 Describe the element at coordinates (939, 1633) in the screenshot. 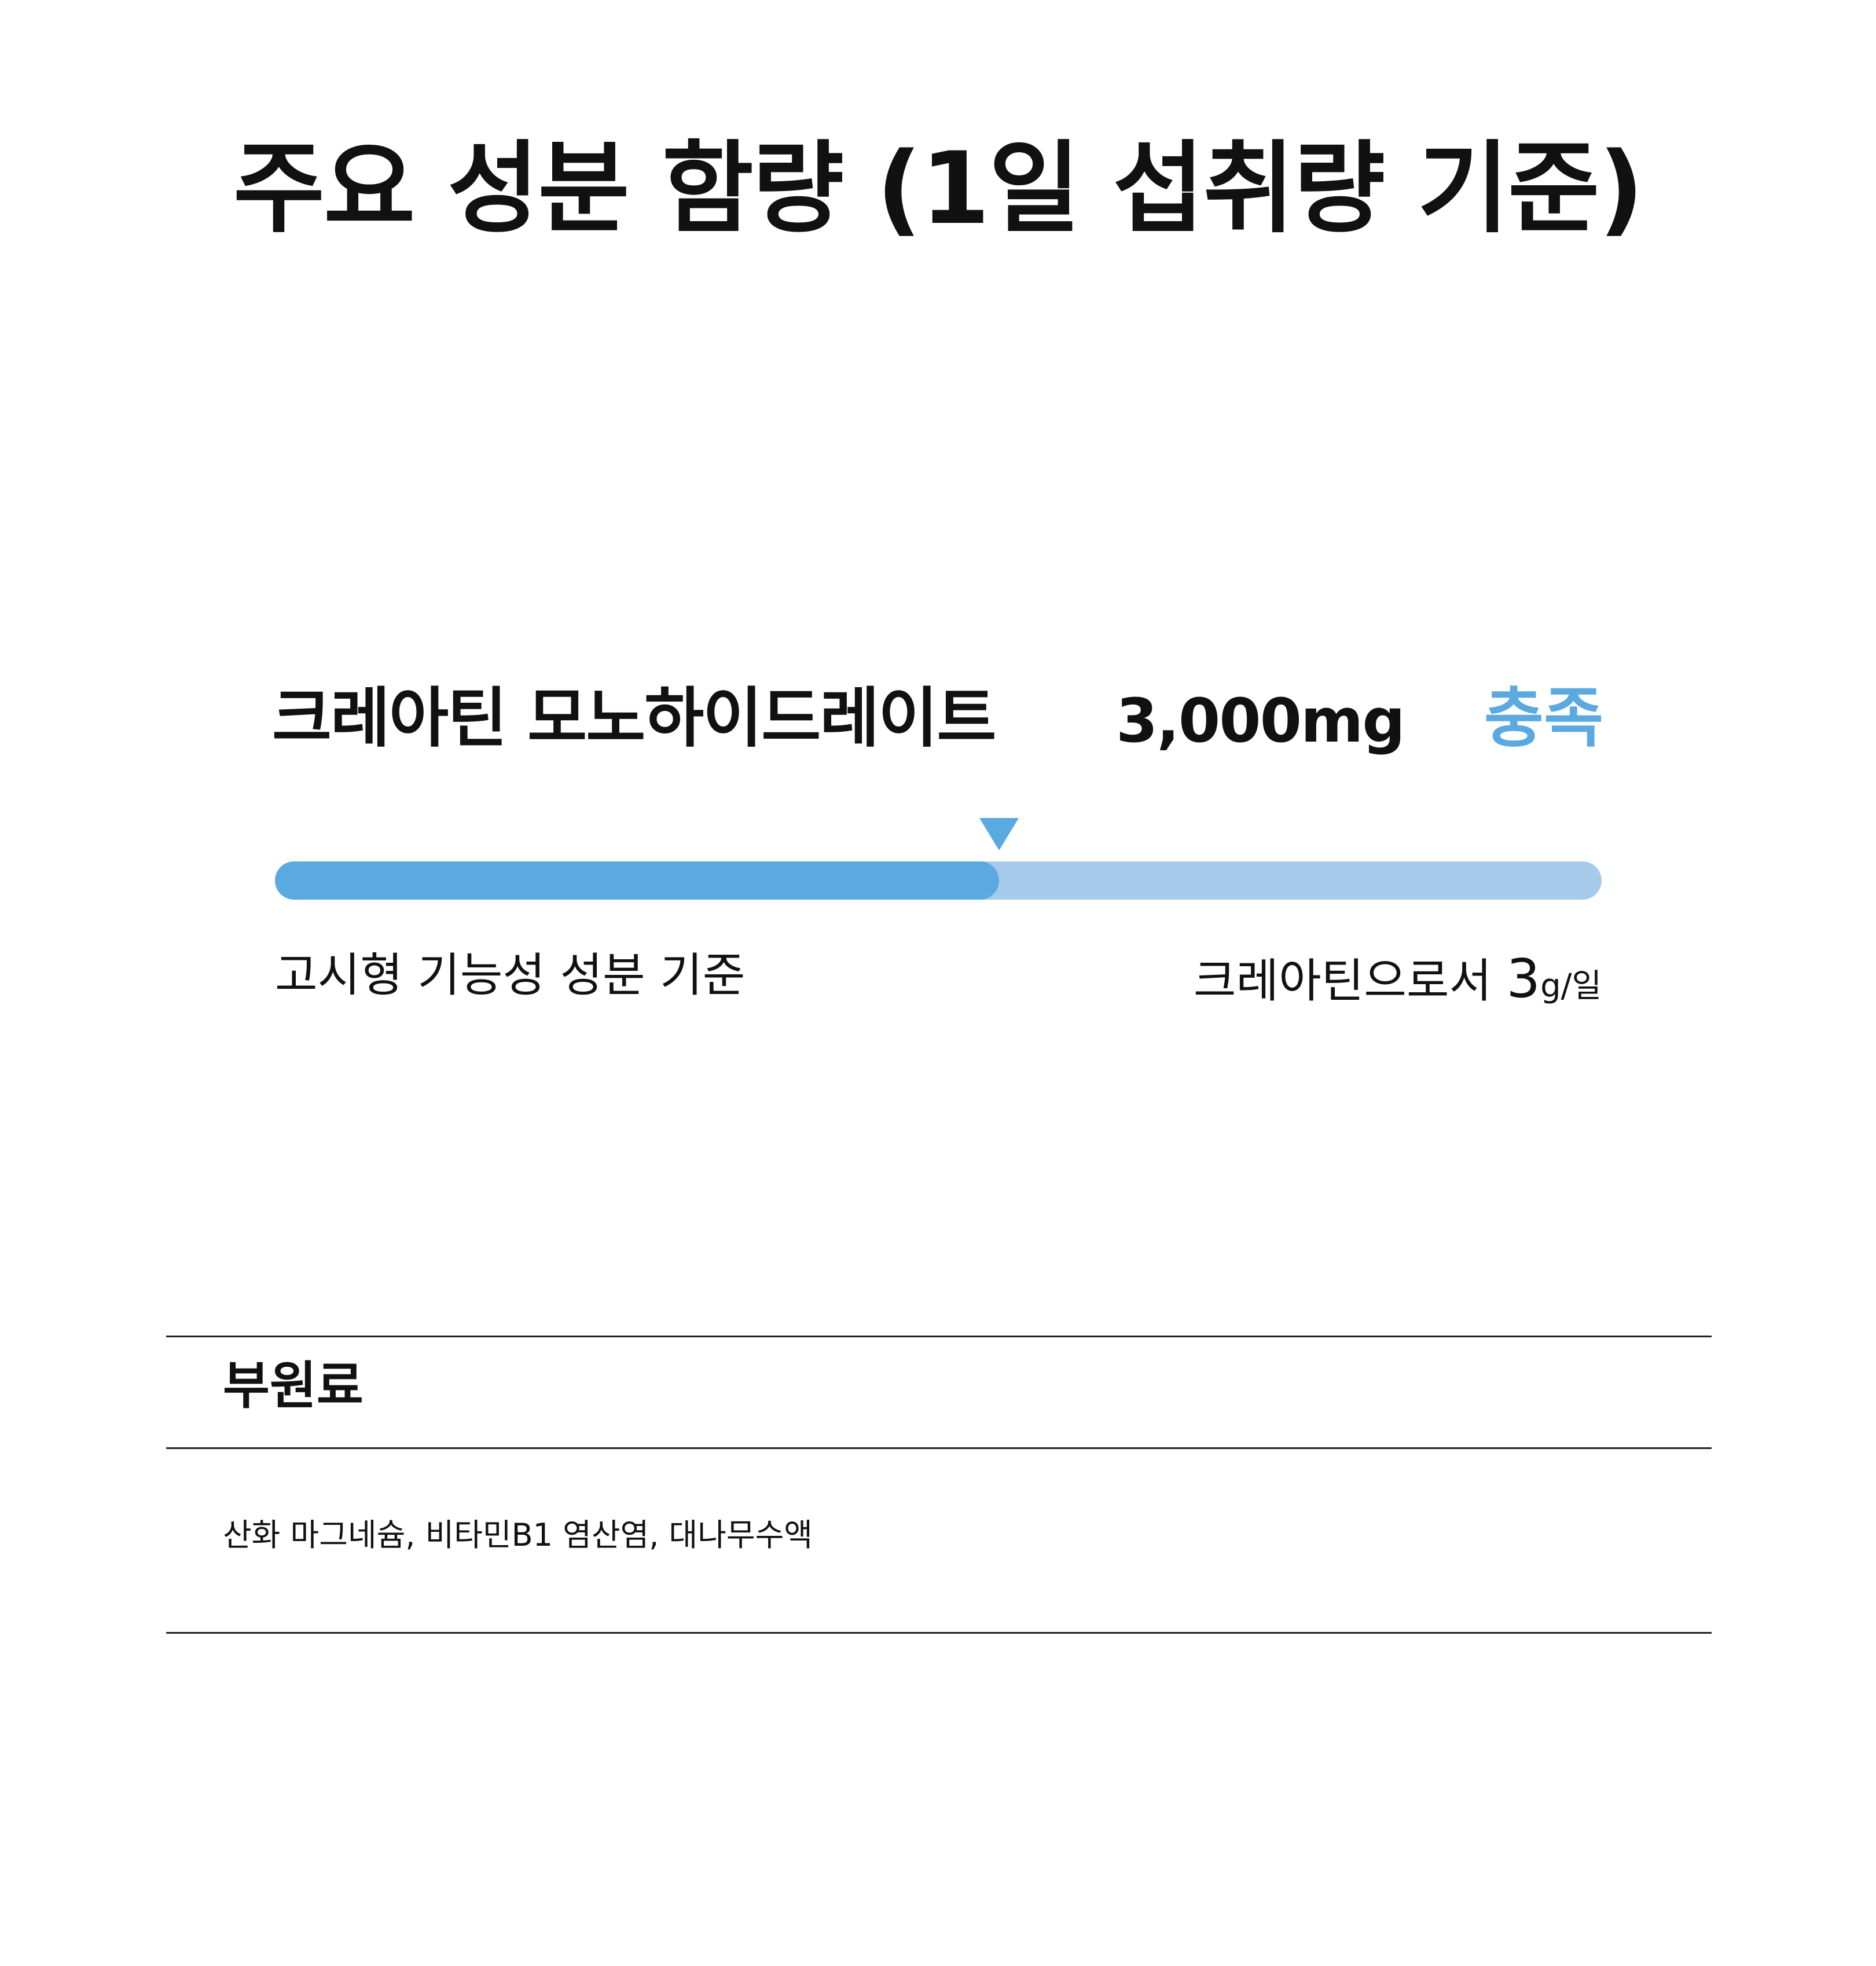

I see `divider-bottom` at that location.